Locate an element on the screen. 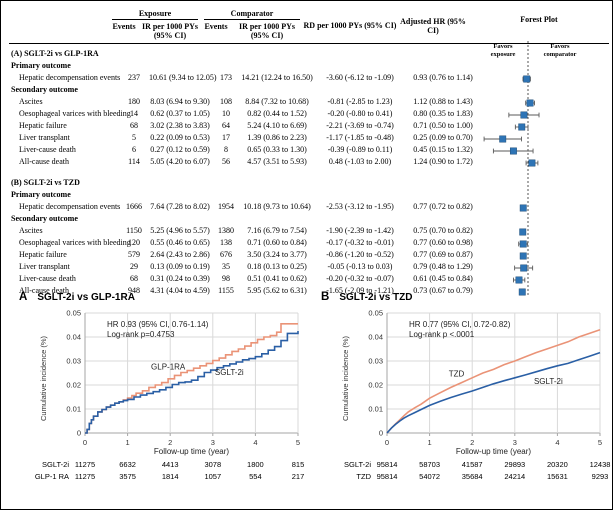 This screenshot has height=510, width=613. risk-difference: 0.48 (-1.03 to 2.00) is located at coordinates (360, 161).